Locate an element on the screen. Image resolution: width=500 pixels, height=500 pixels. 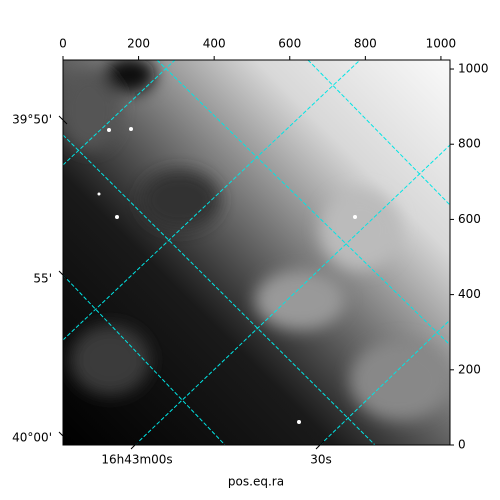
ra-label: 30s is located at coordinates (321, 460).